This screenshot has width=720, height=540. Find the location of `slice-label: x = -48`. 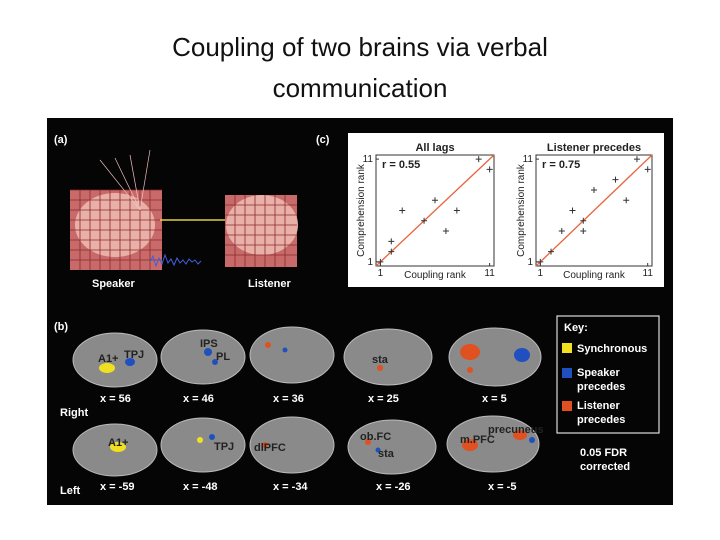

slice-label: x = -48 is located at coordinates (200, 487).